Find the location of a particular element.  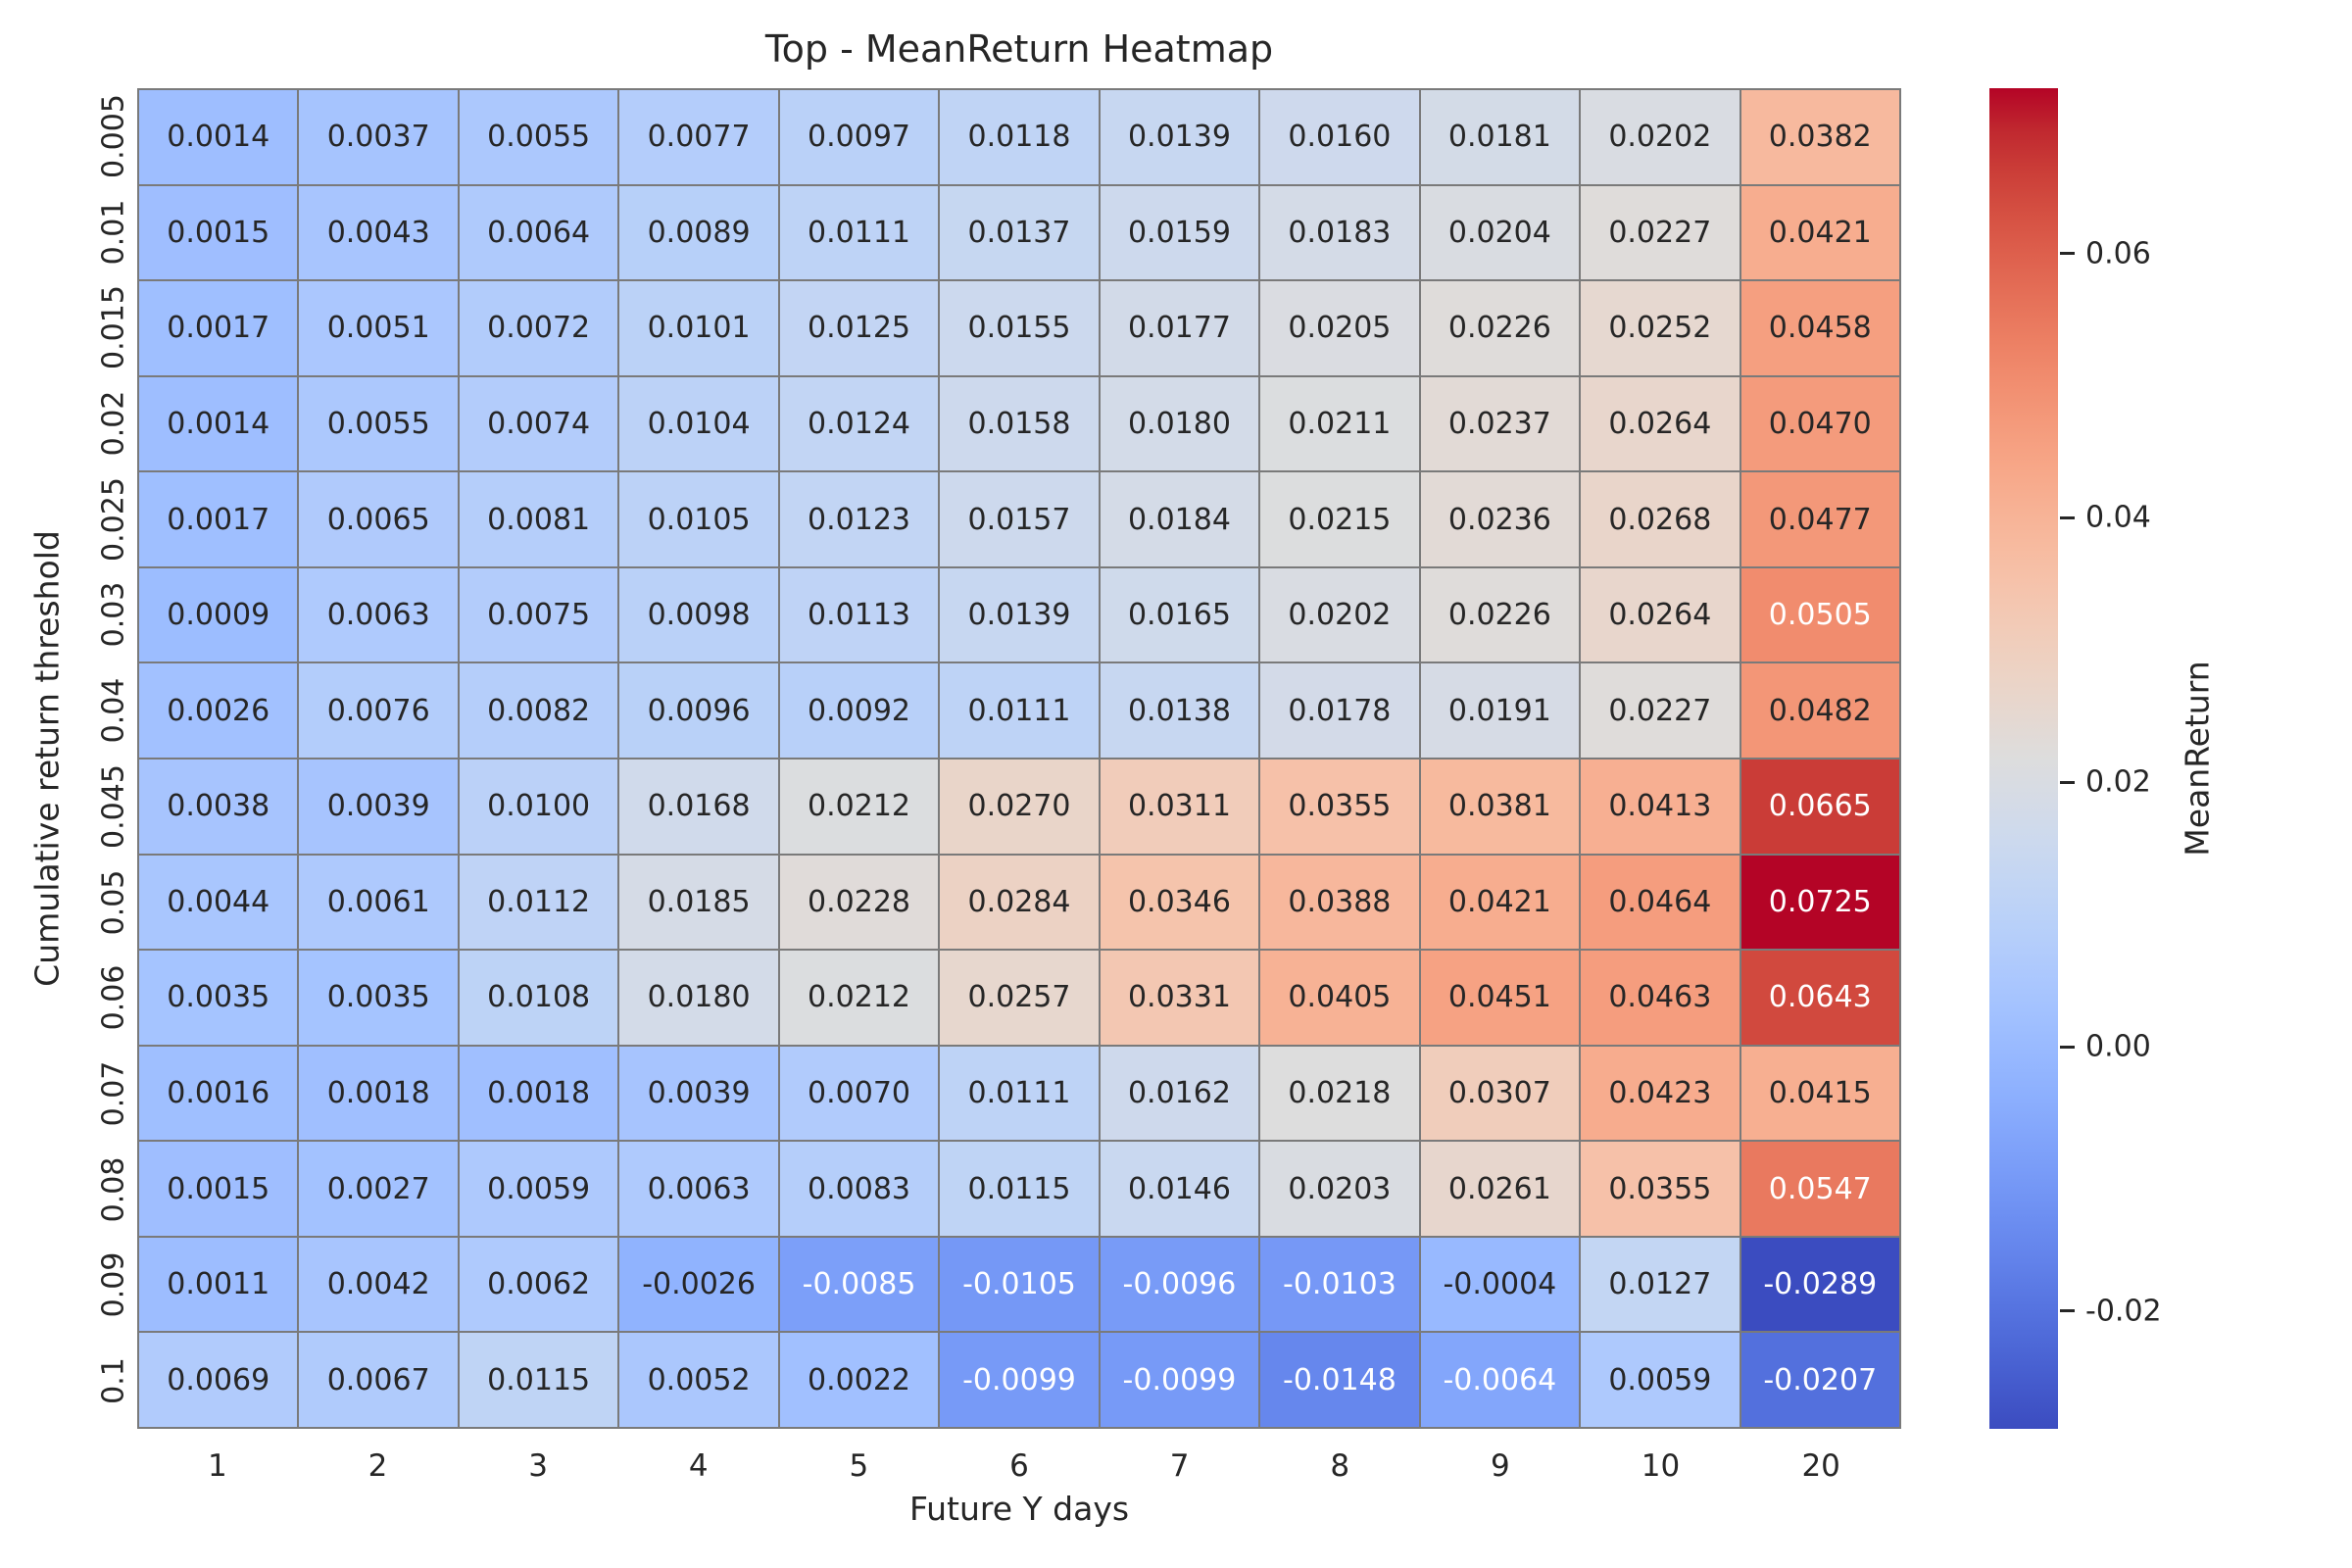

heatmap-cell: 0.0146 is located at coordinates (1179, 1189).